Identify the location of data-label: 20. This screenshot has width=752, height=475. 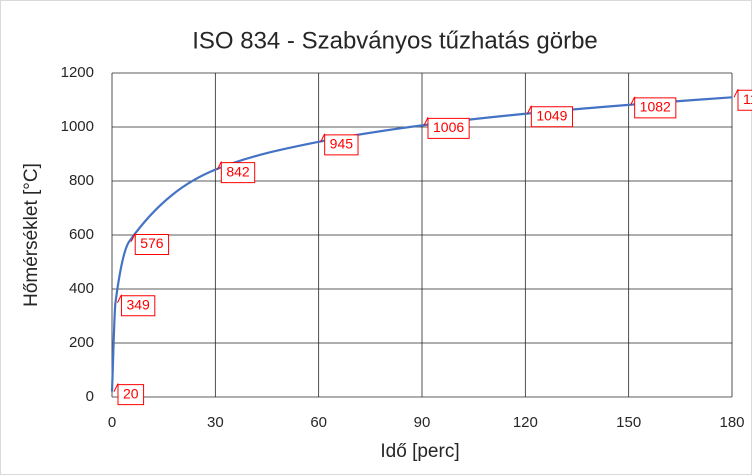
(129, 394).